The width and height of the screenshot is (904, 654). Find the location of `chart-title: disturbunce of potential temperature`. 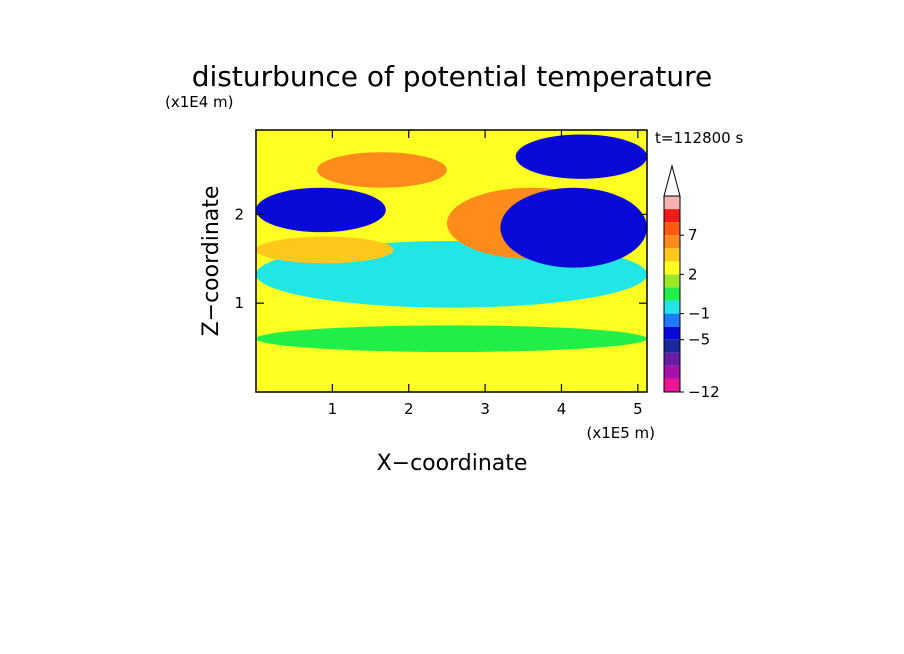

chart-title: disturbunce of potential temperature is located at coordinates (452, 76).